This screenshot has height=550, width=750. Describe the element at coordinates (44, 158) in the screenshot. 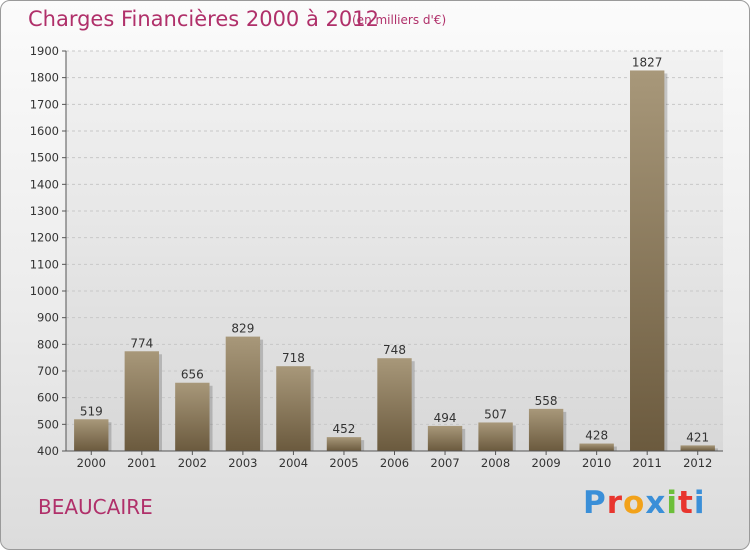

I see `y-tick-label: 1500` at that location.